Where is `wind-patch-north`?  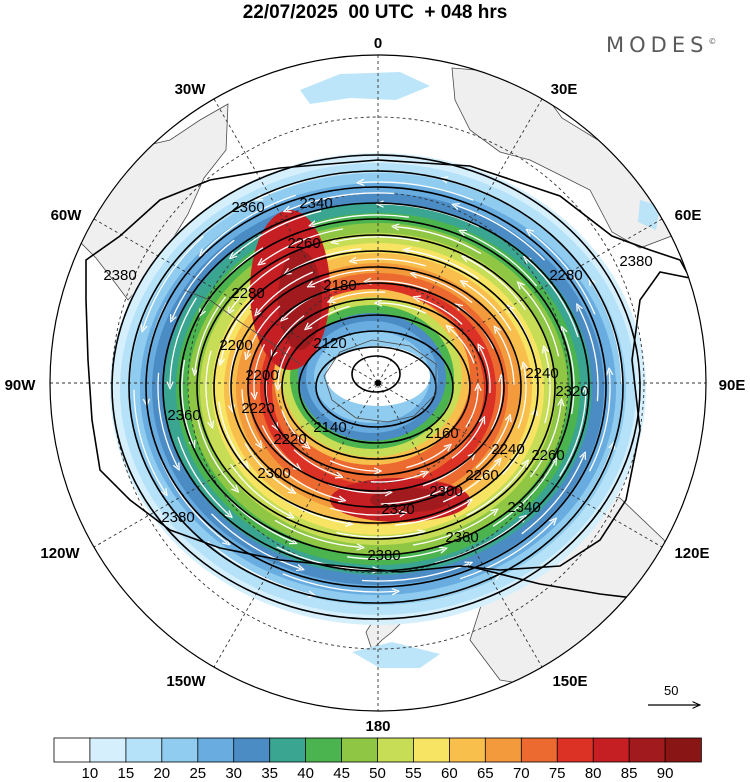 wind-patch-north is located at coordinates (365, 88).